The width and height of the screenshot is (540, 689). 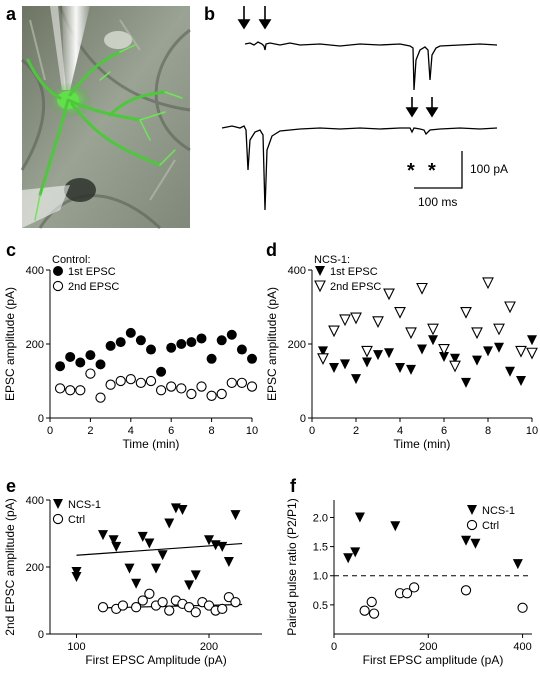 I want to click on x-tick-label: 400, so click(x=522, y=647).